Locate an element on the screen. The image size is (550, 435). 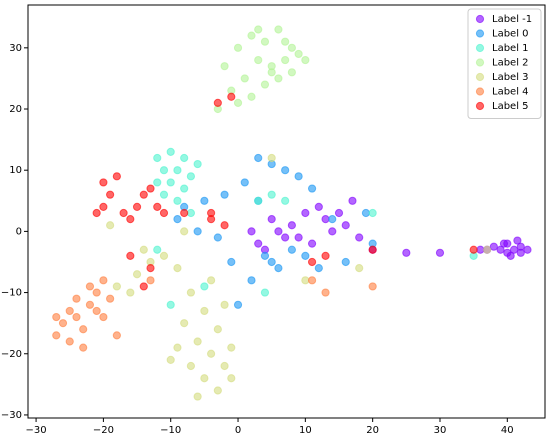
y-tick-label: −10 is located at coordinates (11, 293).